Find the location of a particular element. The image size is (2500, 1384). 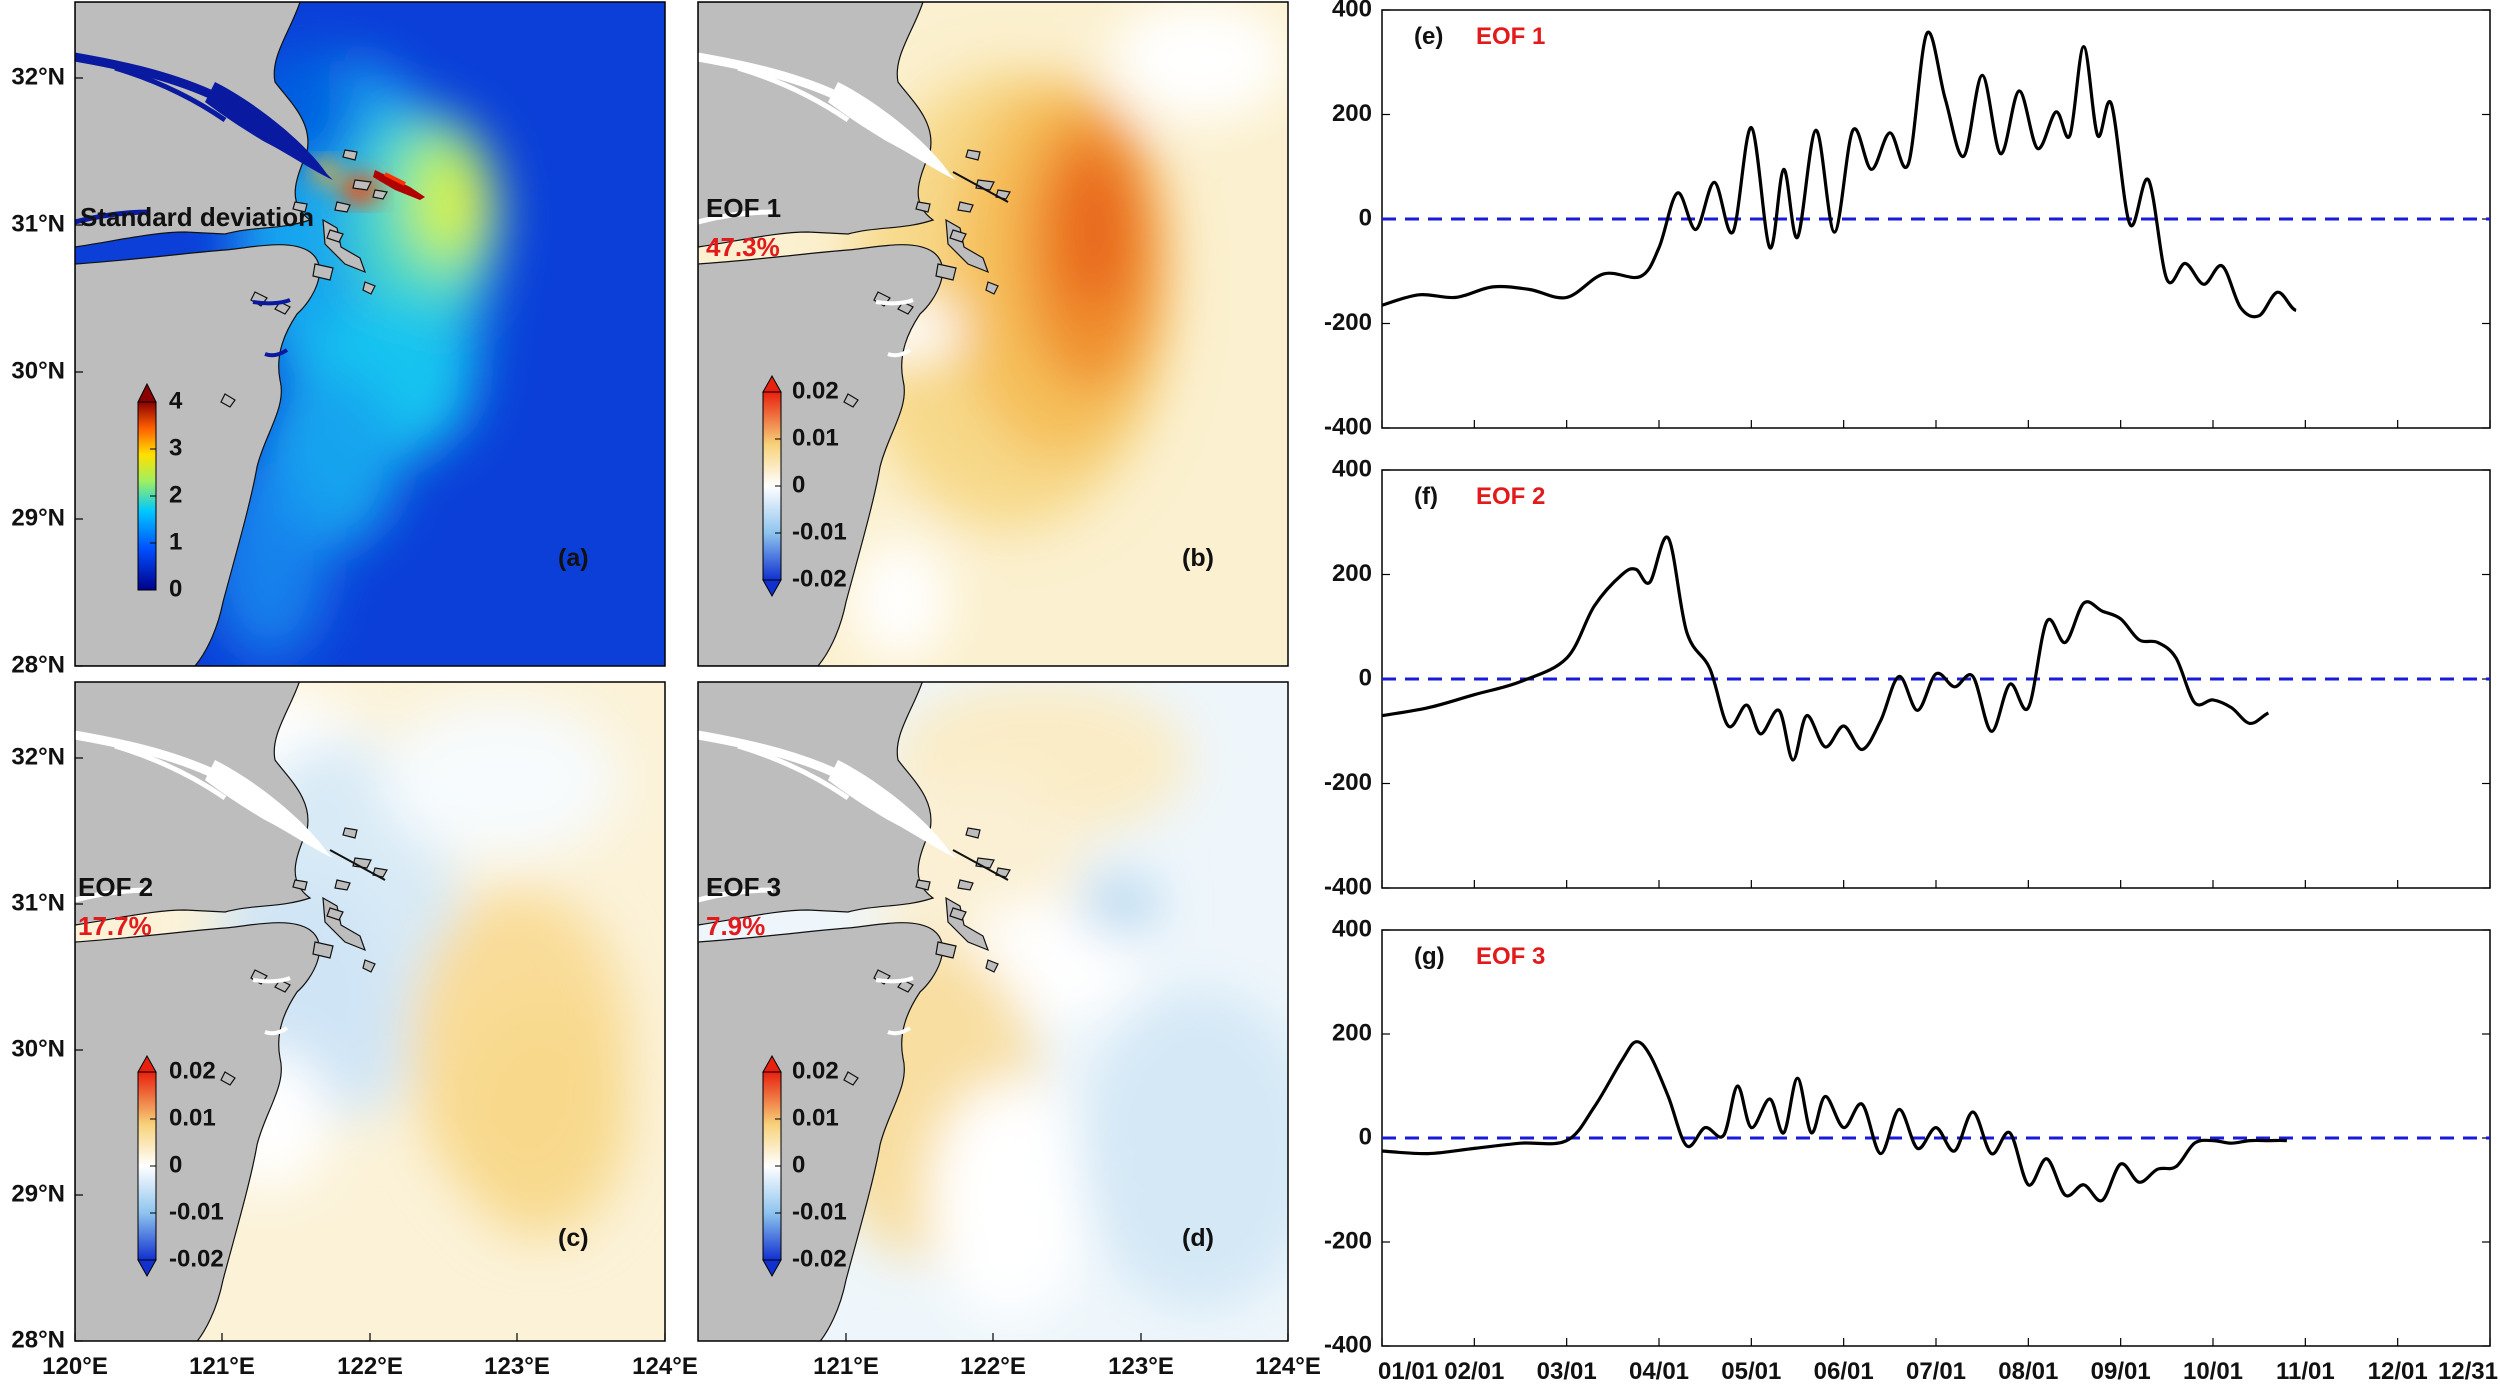

xtick-label: 04/01 is located at coordinates (1659, 1371).